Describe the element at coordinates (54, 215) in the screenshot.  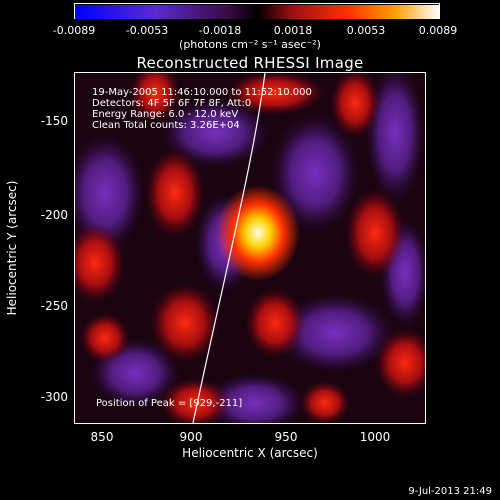
I see `y-tick: -200` at that location.